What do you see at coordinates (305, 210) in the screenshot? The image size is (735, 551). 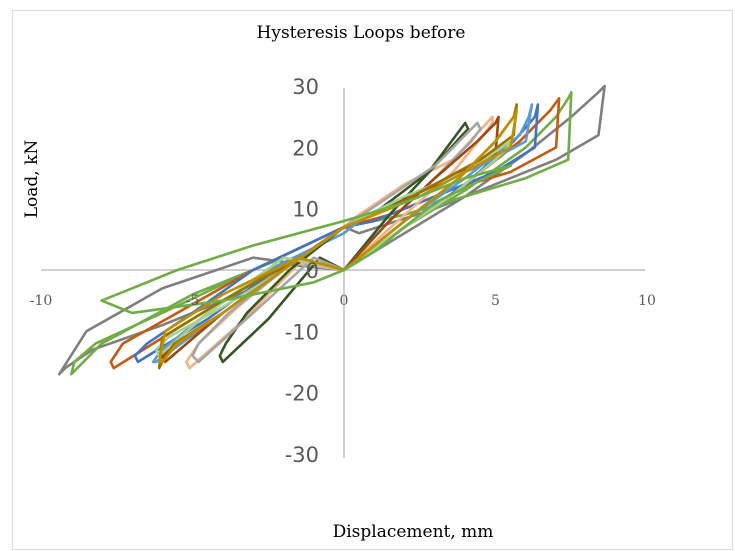 I see `y-tick-label: 10` at bounding box center [305, 210].